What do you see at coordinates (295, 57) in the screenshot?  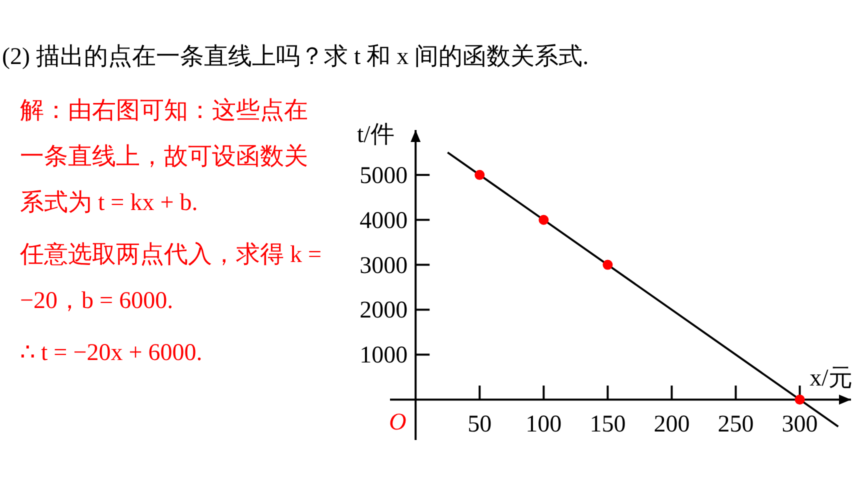 I see `chart-title: (2) 描出的点在一条直线上吗？求 t 和 x 间的函数关系式.` at bounding box center [295, 57].